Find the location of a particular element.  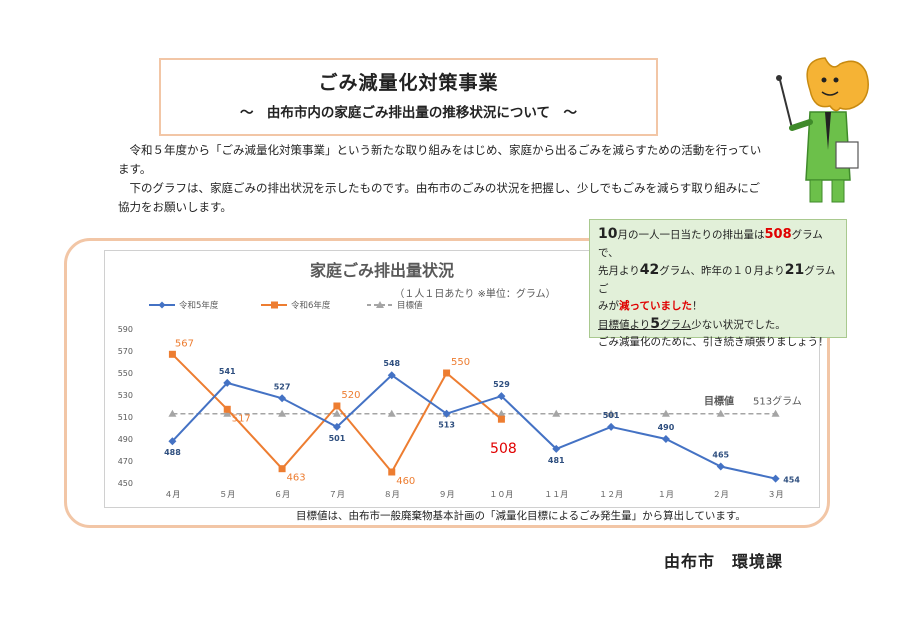

note-line-2: 先月より42グラム、昨年の１０月より21グラムご is located at coordinates (718, 280).